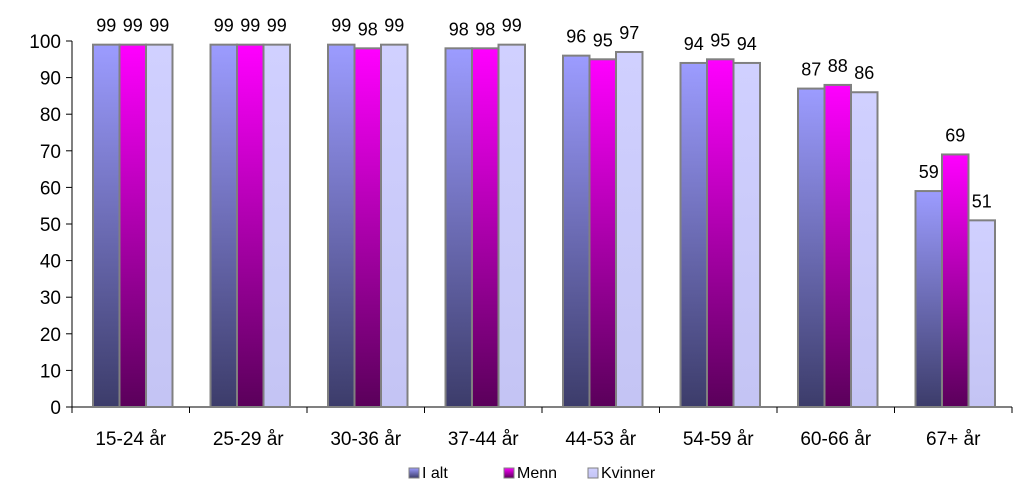 The height and width of the screenshot is (479, 1019). What do you see at coordinates (435, 472) in the screenshot?
I see `legend-label: I alt` at bounding box center [435, 472].